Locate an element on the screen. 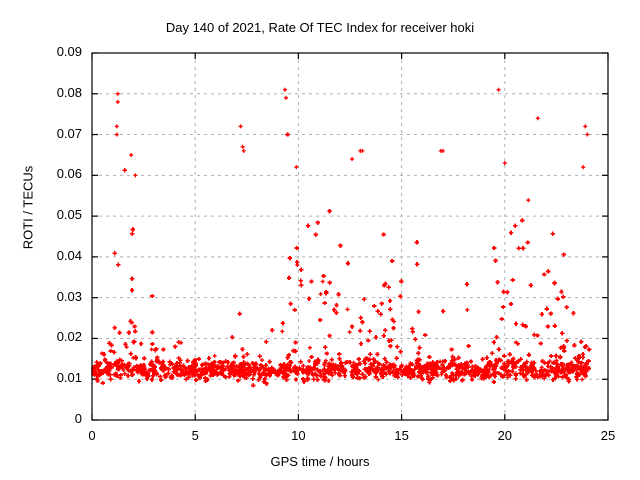 The width and height of the screenshot is (640, 480). x-axis-label: GPS time / hours is located at coordinates (320, 461).